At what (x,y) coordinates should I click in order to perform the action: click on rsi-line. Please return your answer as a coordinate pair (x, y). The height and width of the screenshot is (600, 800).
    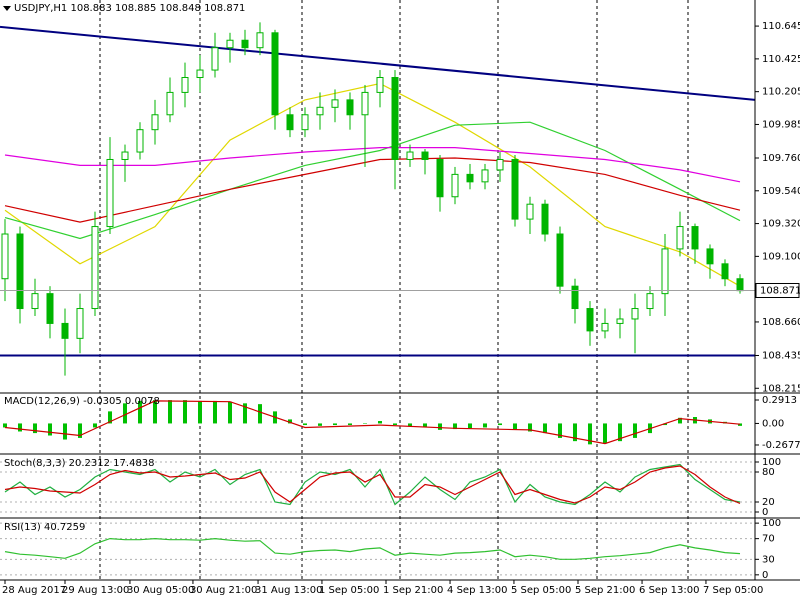
    Looking at the image, I should click on (372, 548).